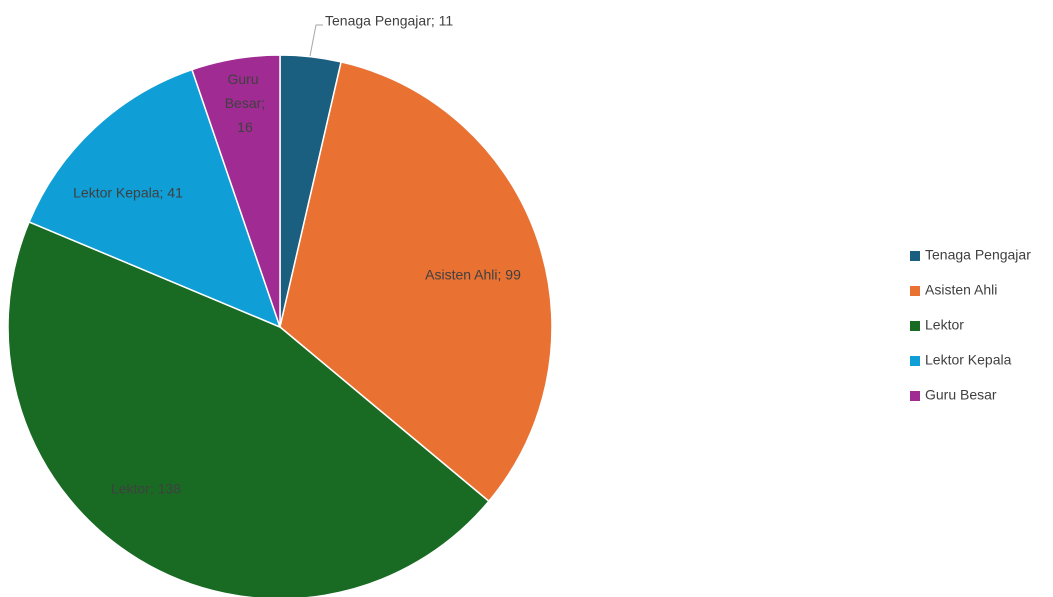  Describe the element at coordinates (961, 395) in the screenshot. I see `legend-label: Guru Besar` at that location.